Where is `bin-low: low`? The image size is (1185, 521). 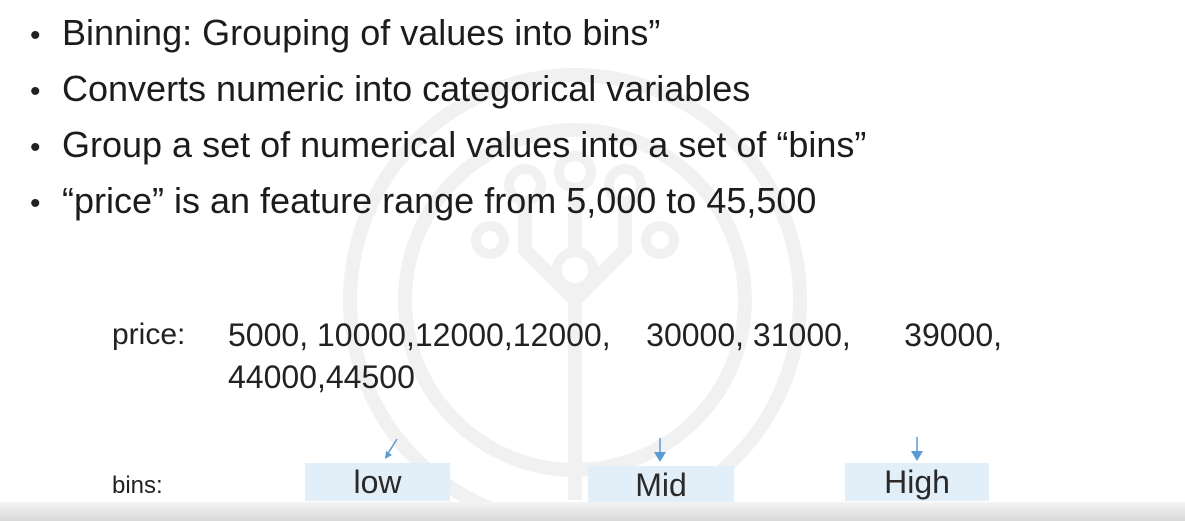
bin-low: low is located at coordinates (377, 482).